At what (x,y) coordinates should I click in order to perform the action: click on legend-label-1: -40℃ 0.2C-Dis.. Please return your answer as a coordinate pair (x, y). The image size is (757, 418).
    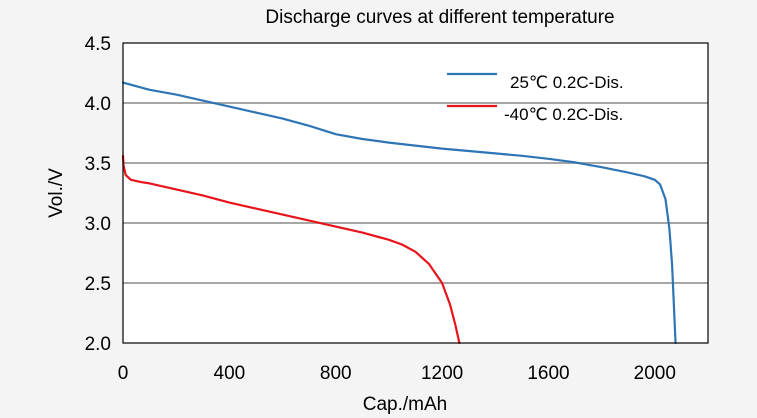
    Looking at the image, I should click on (563, 114).